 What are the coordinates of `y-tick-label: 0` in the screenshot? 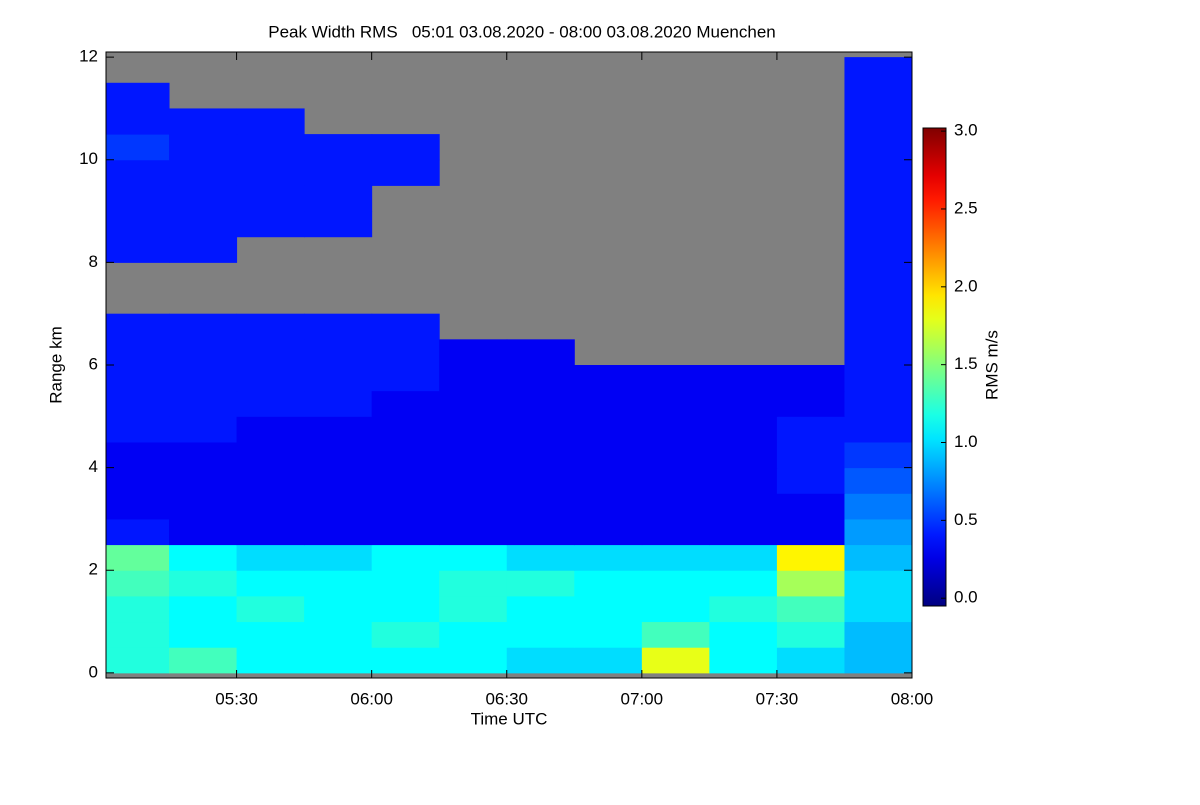 It's located at (93, 671).